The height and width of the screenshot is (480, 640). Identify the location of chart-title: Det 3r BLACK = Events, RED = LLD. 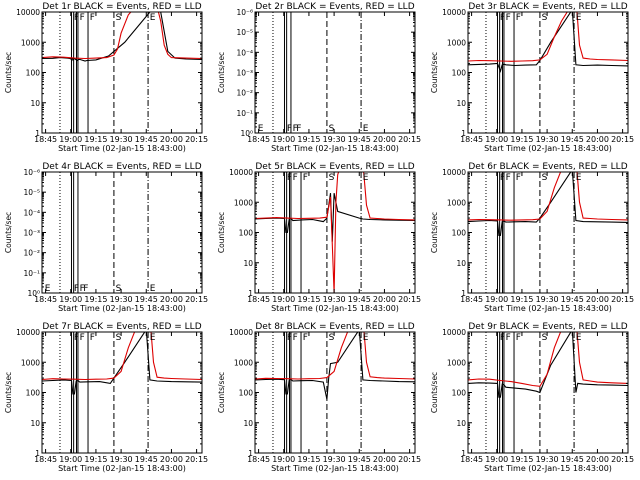
(547, 7).